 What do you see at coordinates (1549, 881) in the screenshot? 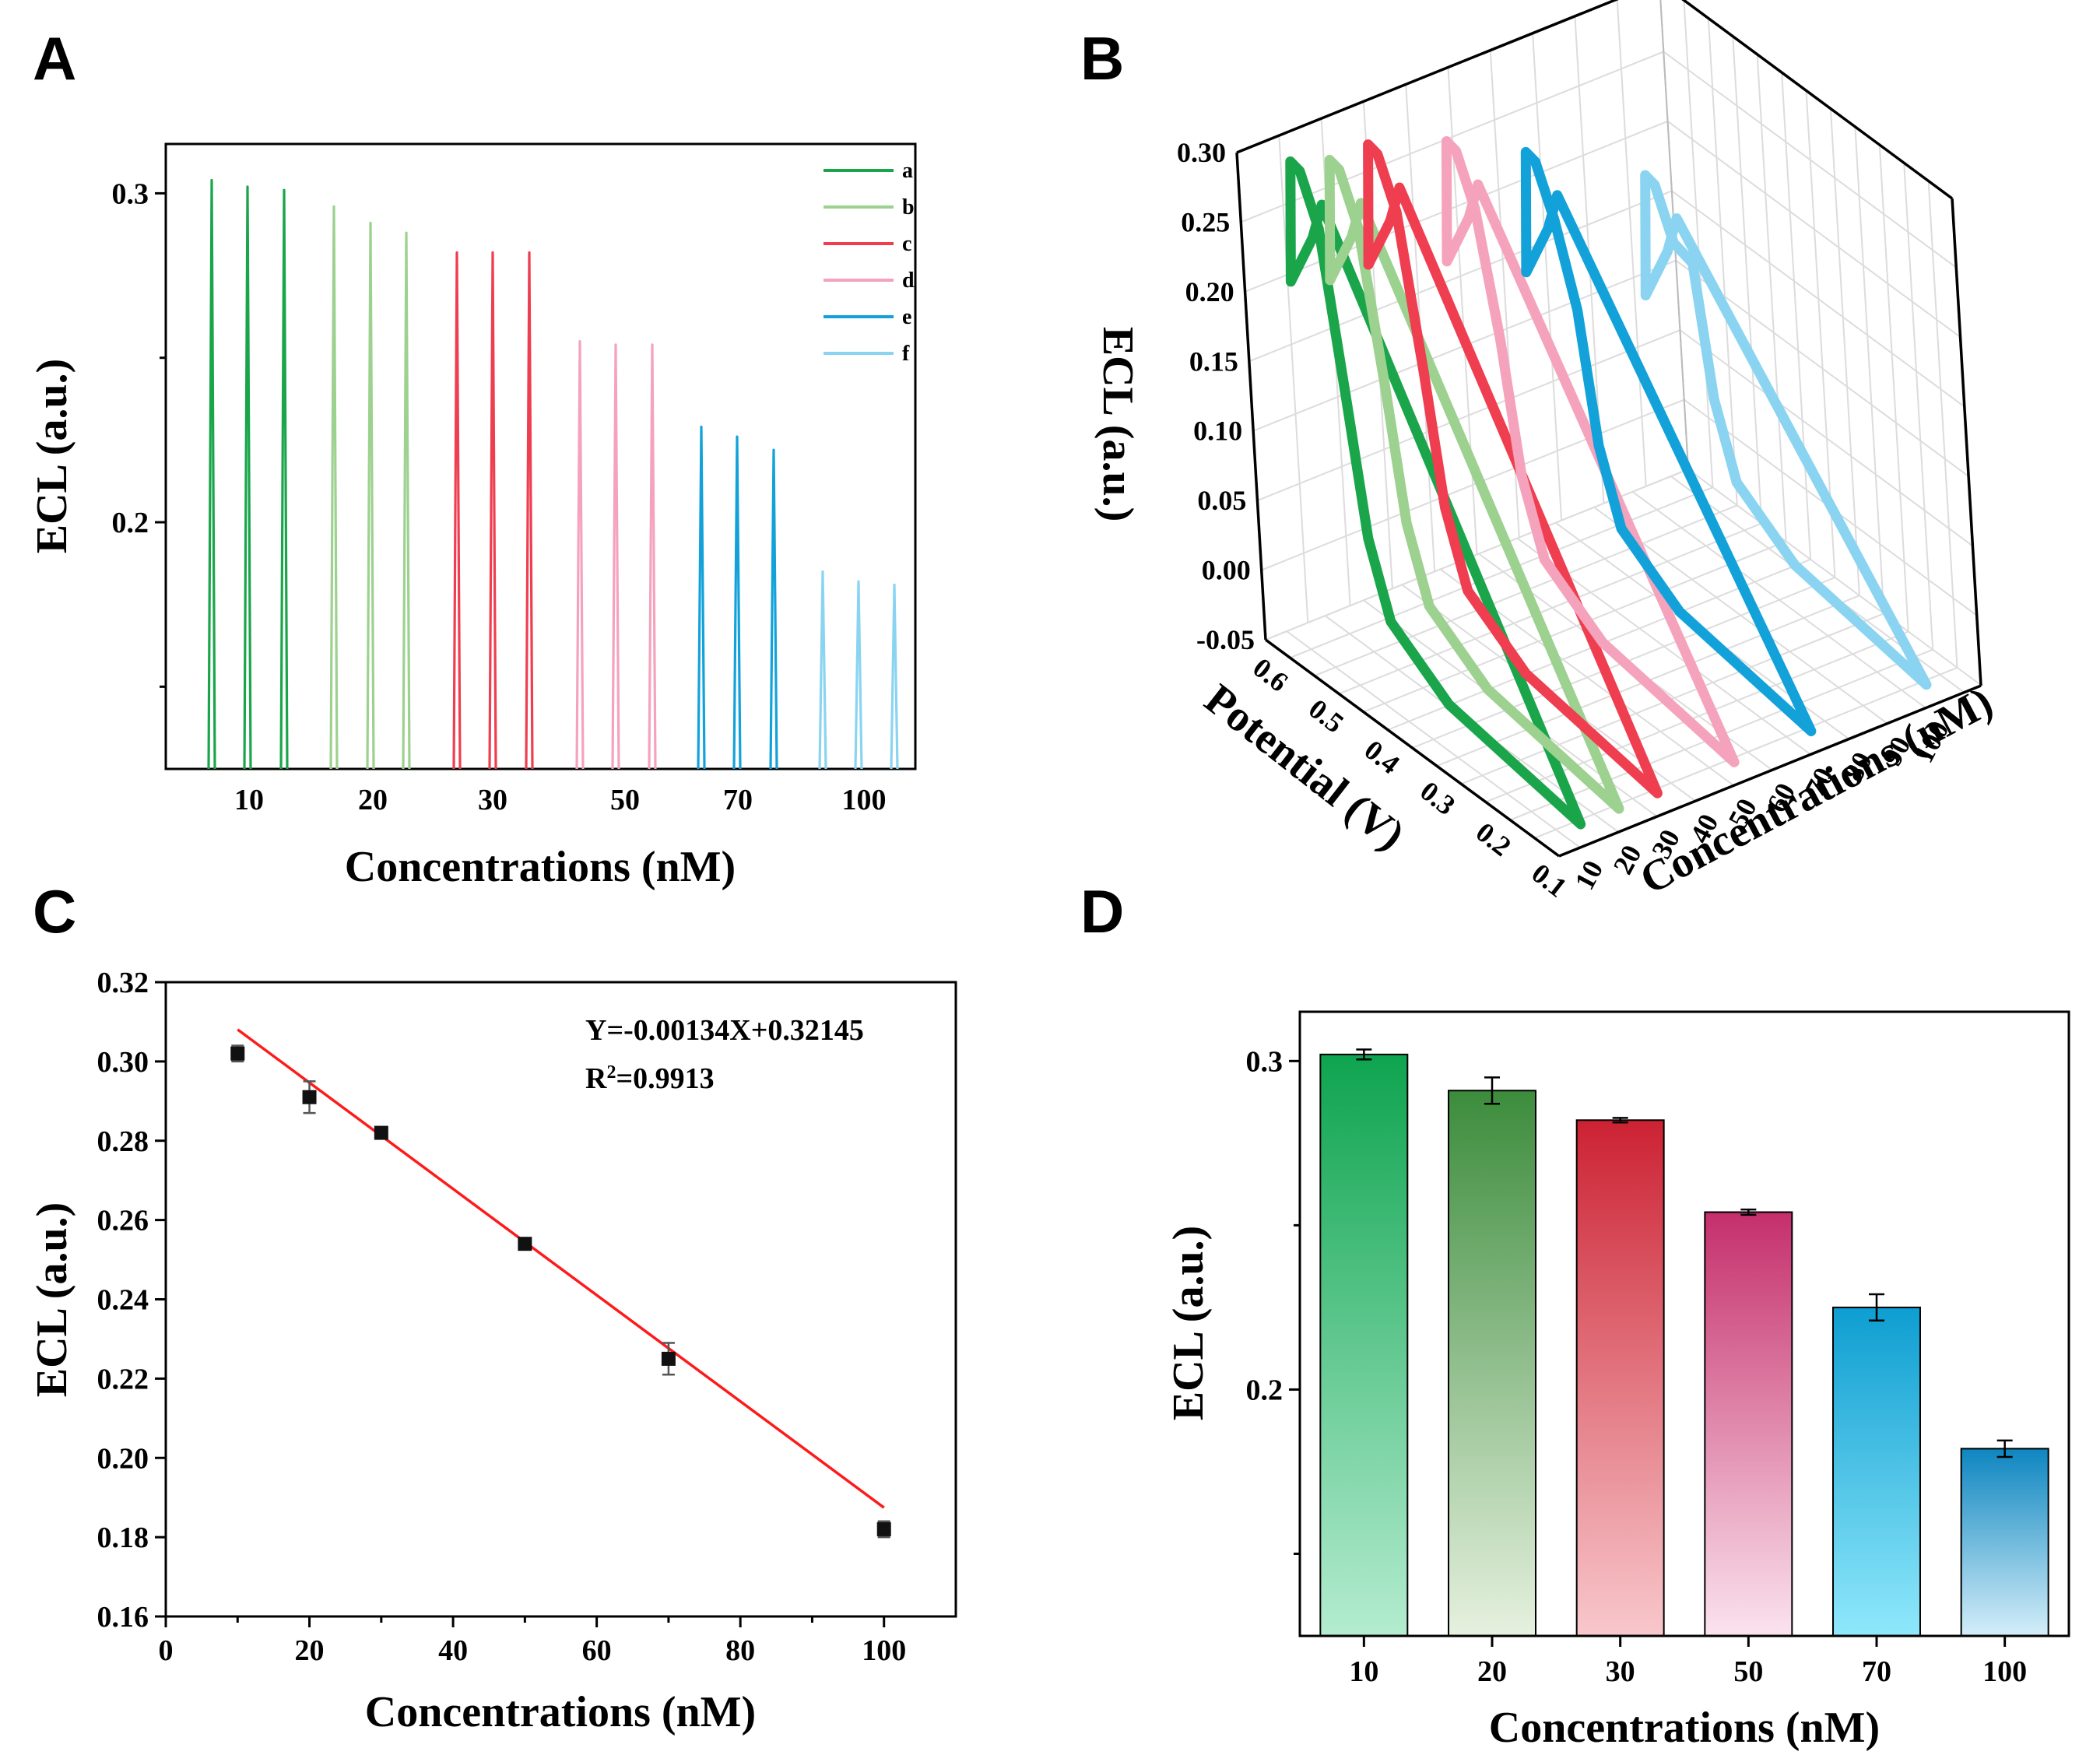
I see `panel-b-potential-tick-label: 0.1` at bounding box center [1549, 881].